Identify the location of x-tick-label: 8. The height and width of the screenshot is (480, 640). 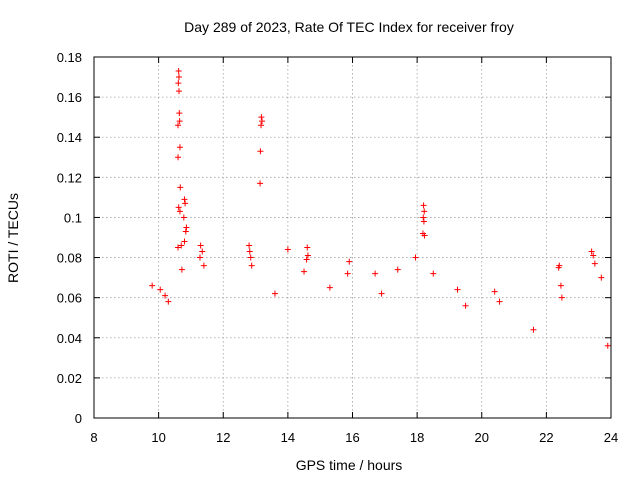
(93, 437).